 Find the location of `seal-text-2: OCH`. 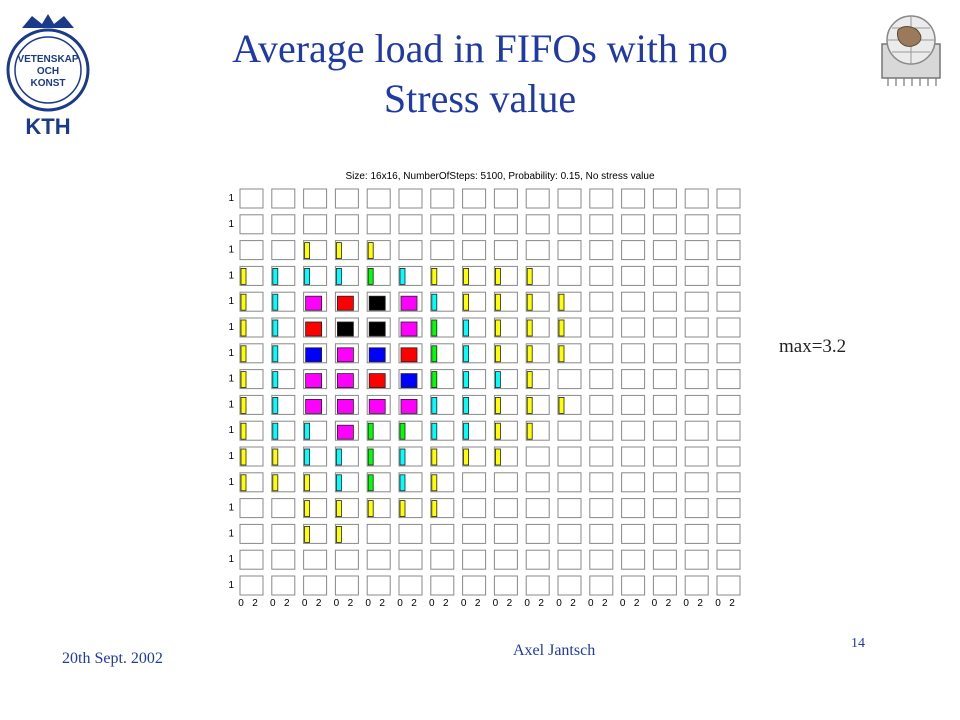

seal-text-2: OCH is located at coordinates (48, 71).